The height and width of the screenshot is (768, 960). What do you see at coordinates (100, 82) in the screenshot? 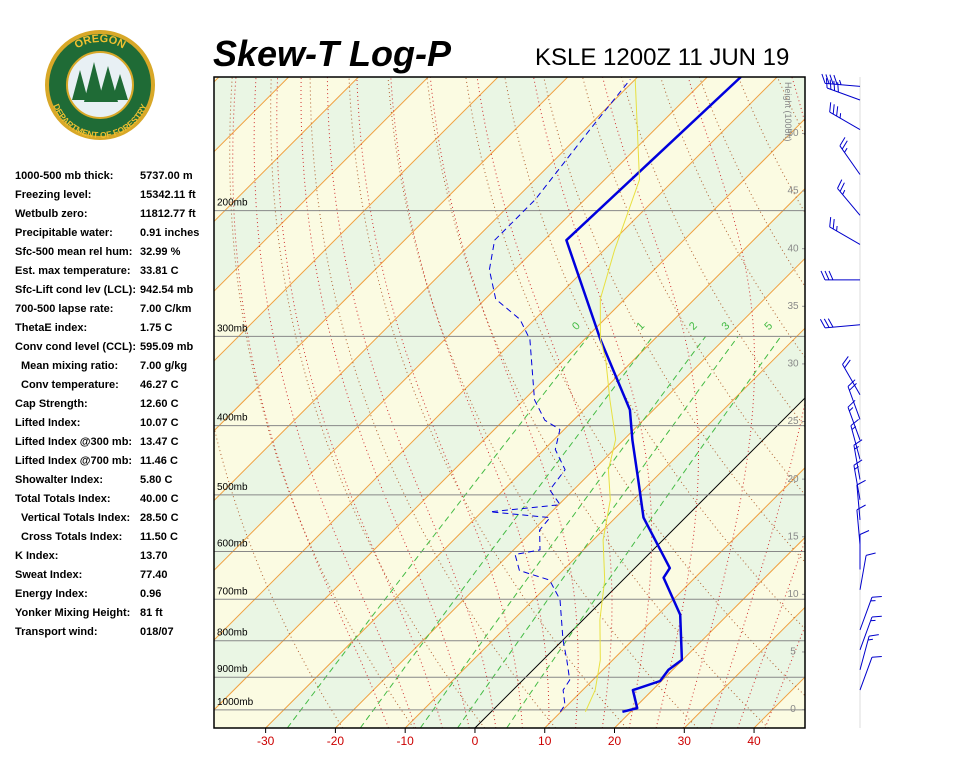
I see `logo-trees` at bounding box center [100, 82].